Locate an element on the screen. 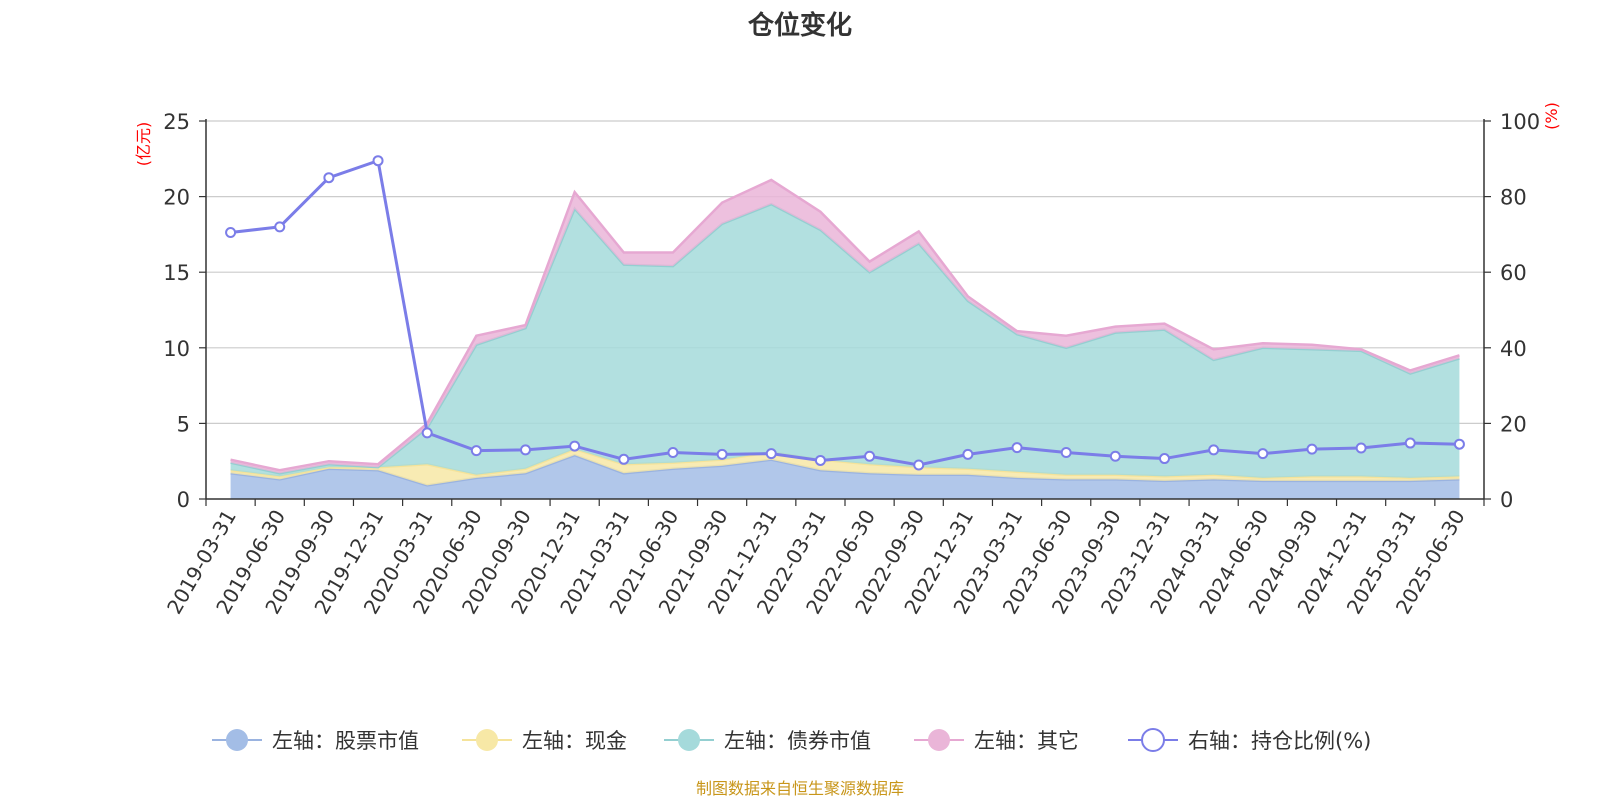  source-note: 制图数据来自恒生聚源数据库 is located at coordinates (800, 788).